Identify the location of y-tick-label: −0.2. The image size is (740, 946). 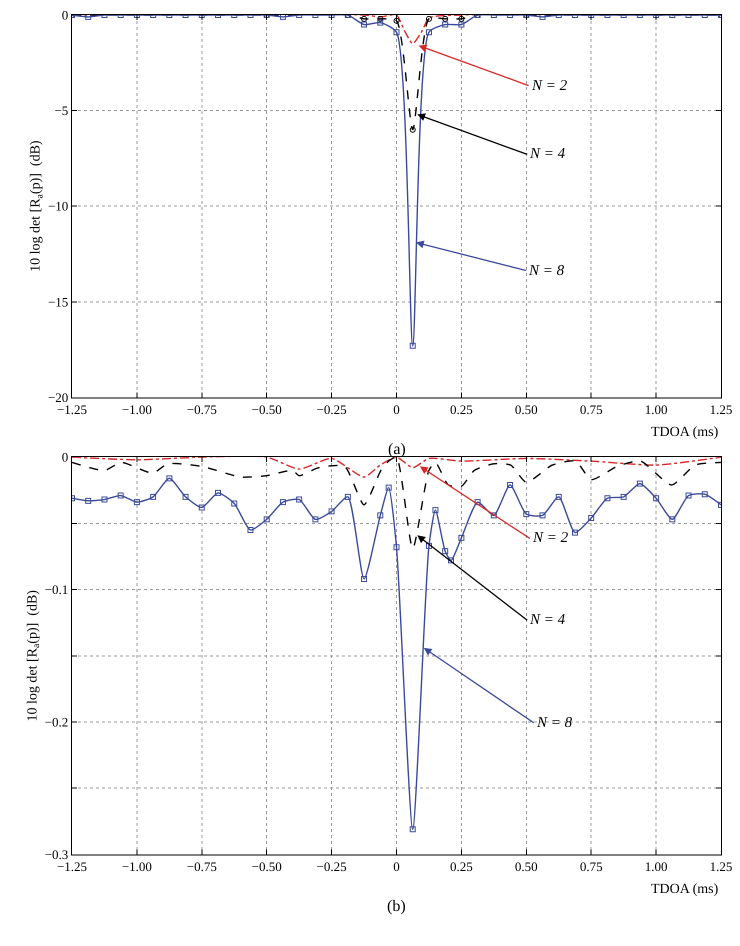
(56, 722).